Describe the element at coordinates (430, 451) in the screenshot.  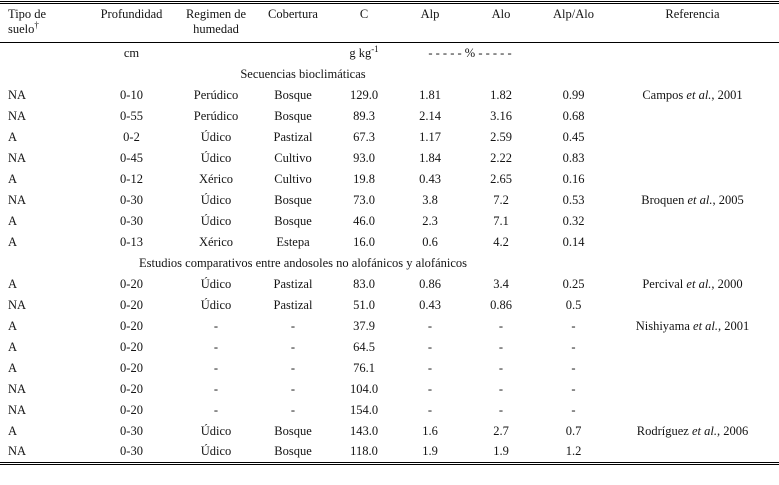
I see `cell-alp: 1.9` at that location.